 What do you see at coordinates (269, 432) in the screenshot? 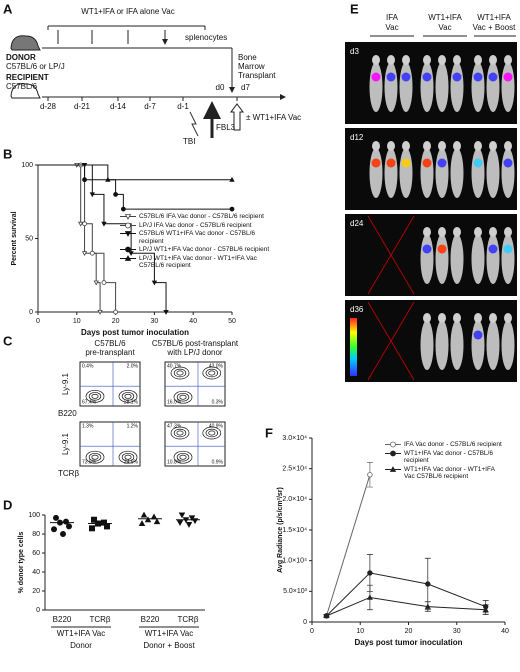
I see `panel-label: F` at bounding box center [269, 432].